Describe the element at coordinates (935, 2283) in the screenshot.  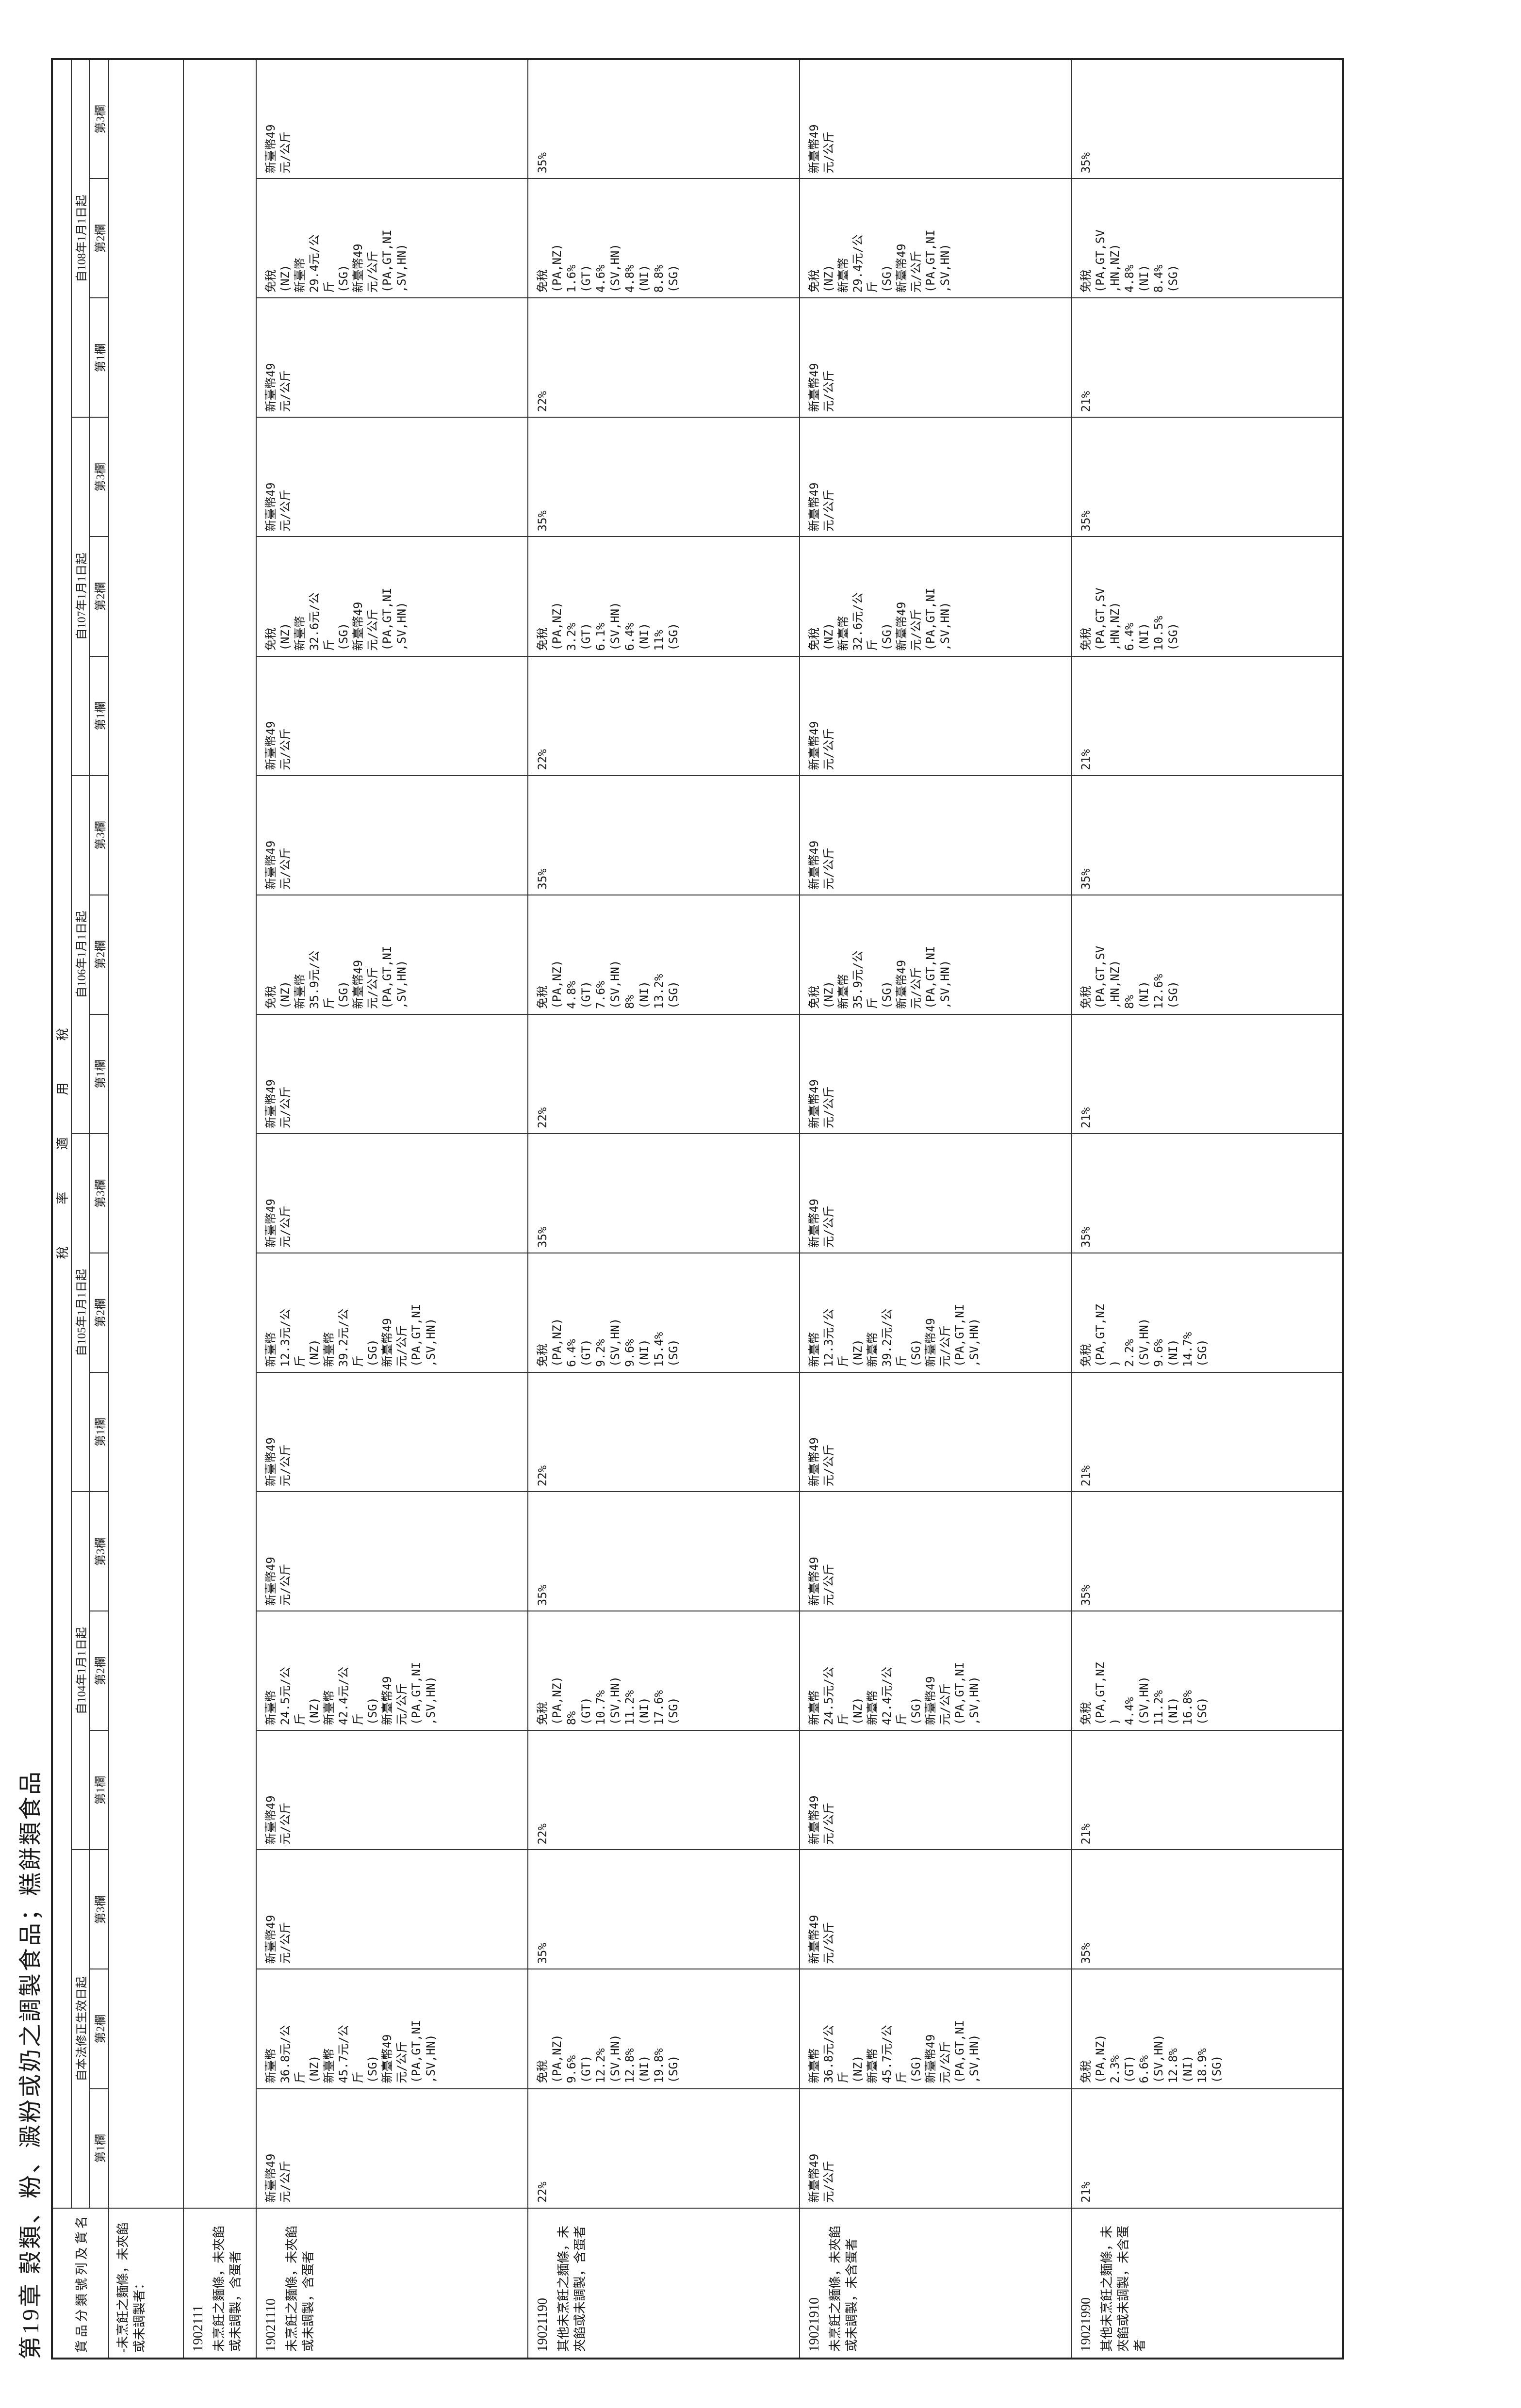
I see `row-head: 19021910 未烹飪之麵條，未夾餡或未調製，未含蛋者` at that location.